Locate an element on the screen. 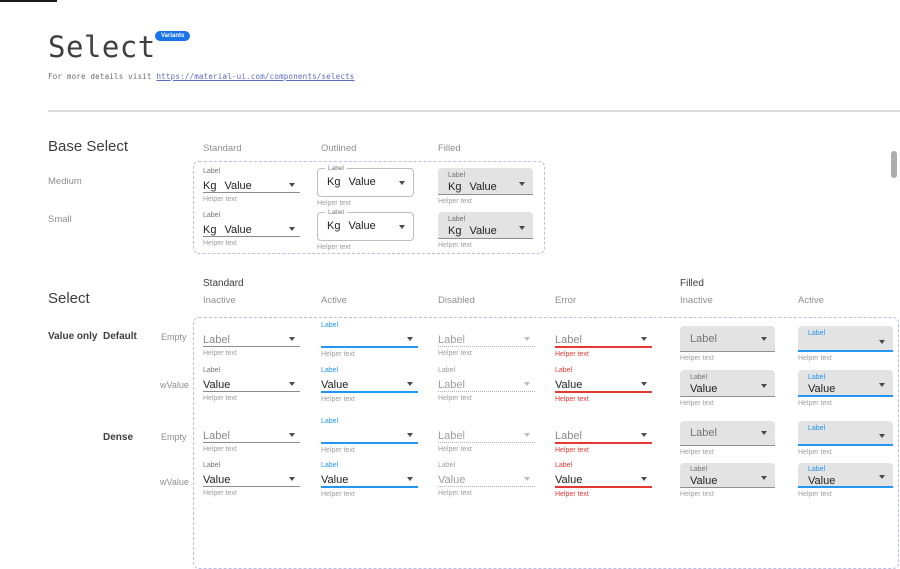 This screenshot has width=900, height=569. select-filled-active-with-value: Label Value Helper text is located at coordinates (845, 388).